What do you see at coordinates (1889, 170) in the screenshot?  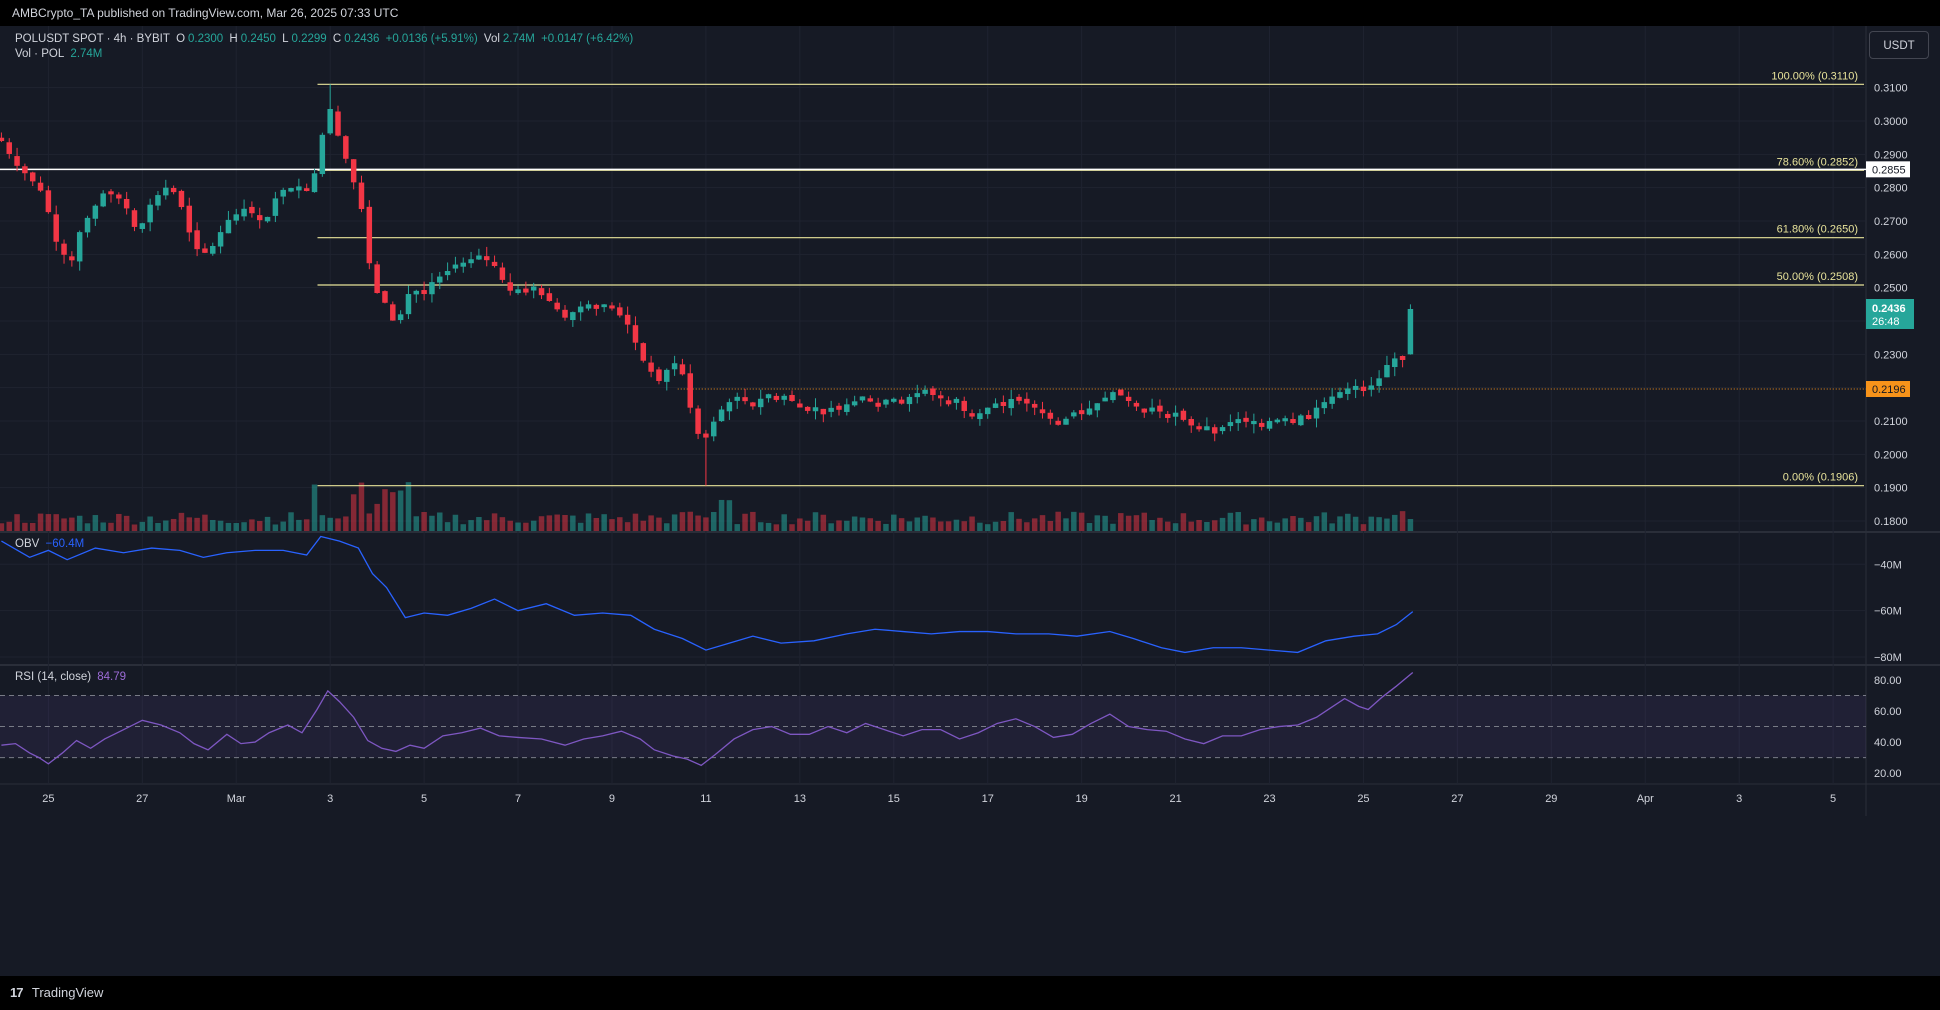 I see `level-badge-label: 0.2855` at bounding box center [1889, 170].